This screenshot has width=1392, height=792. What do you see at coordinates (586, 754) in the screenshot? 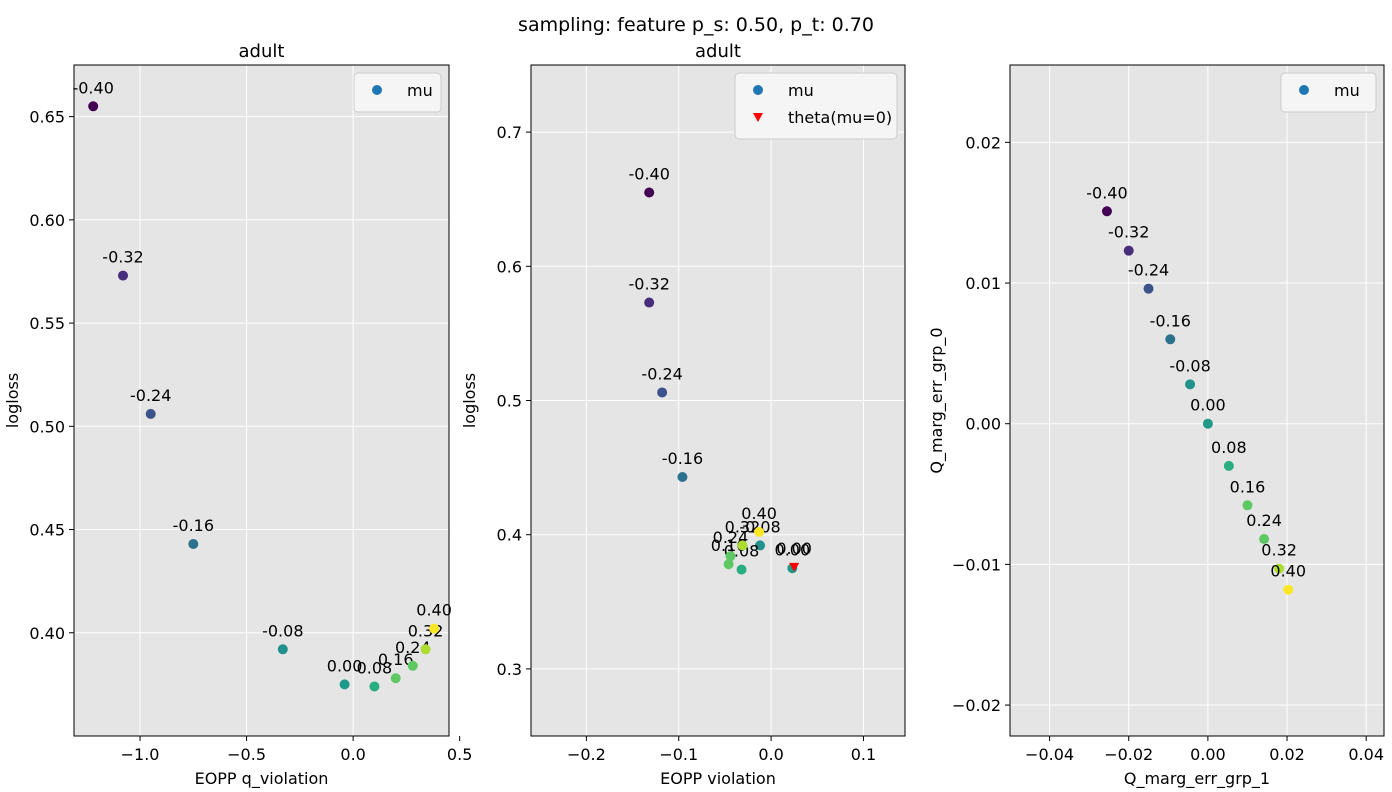
I see `x-tick-label: −0.2` at bounding box center [586, 754].